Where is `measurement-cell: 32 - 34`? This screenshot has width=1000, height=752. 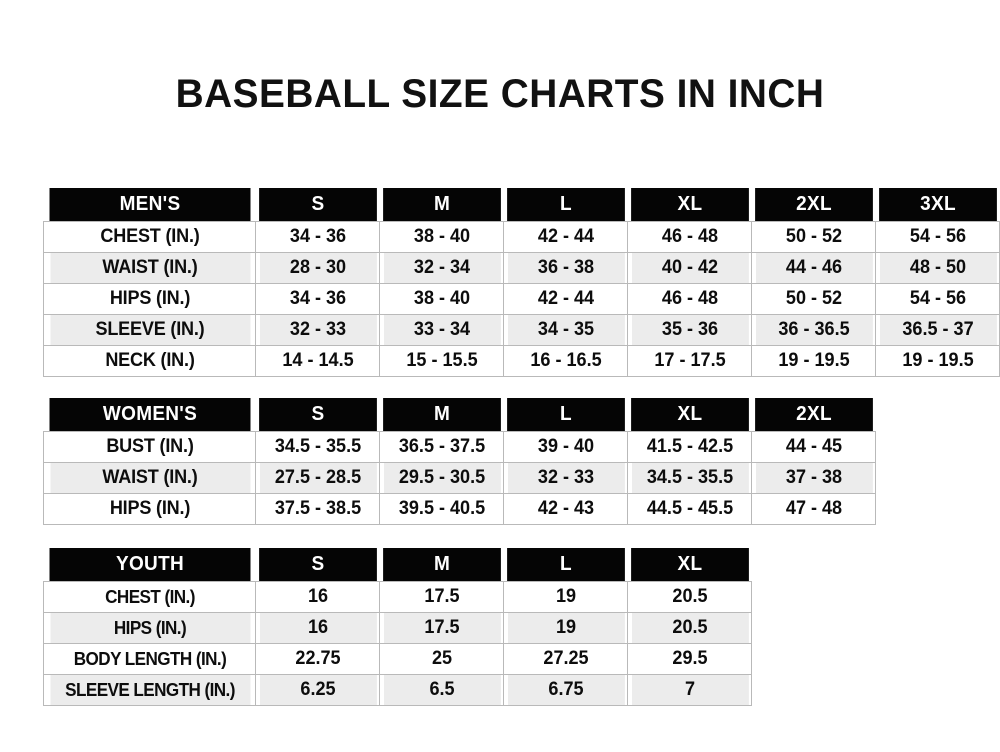 measurement-cell: 32 - 34 is located at coordinates (441, 268).